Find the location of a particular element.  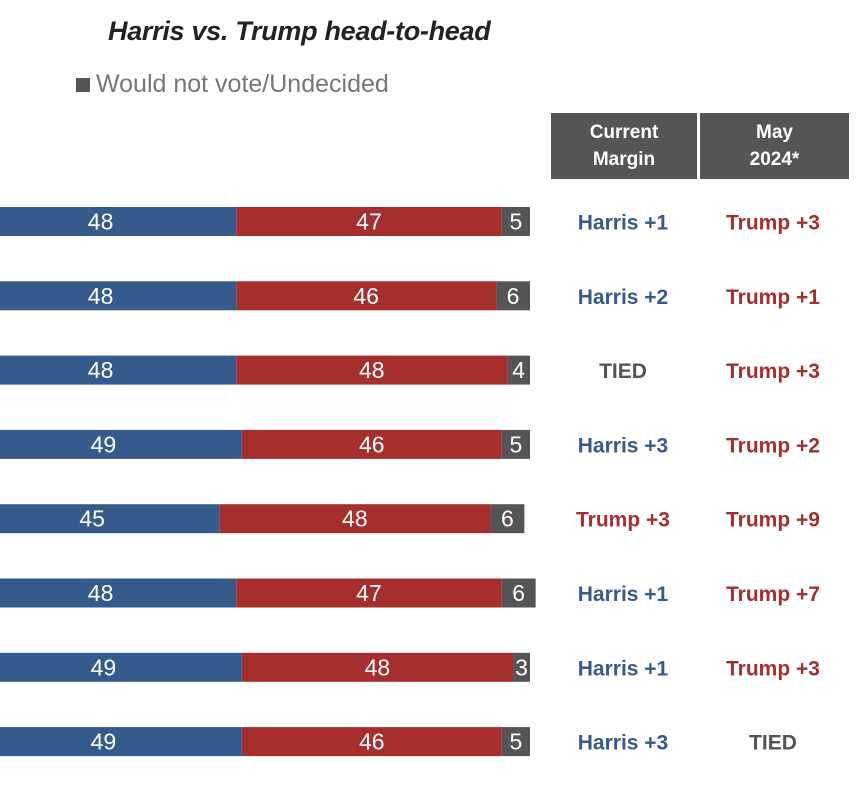

may-2024-margin-label: Trump +1 is located at coordinates (773, 297).